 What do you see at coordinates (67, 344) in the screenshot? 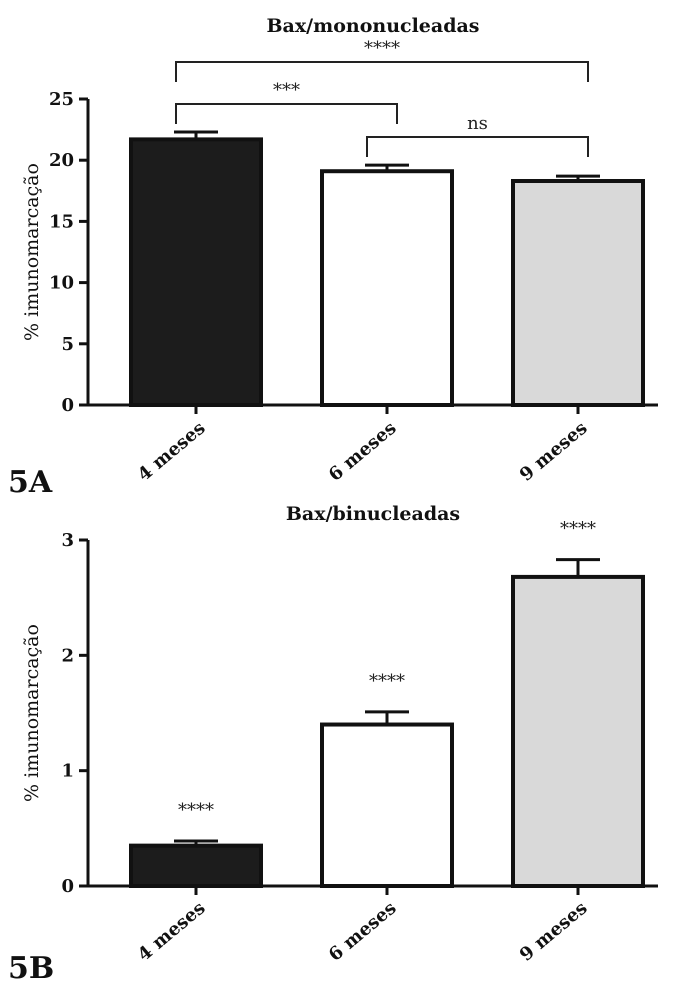
I see `y-tick-label: 5` at bounding box center [67, 344].